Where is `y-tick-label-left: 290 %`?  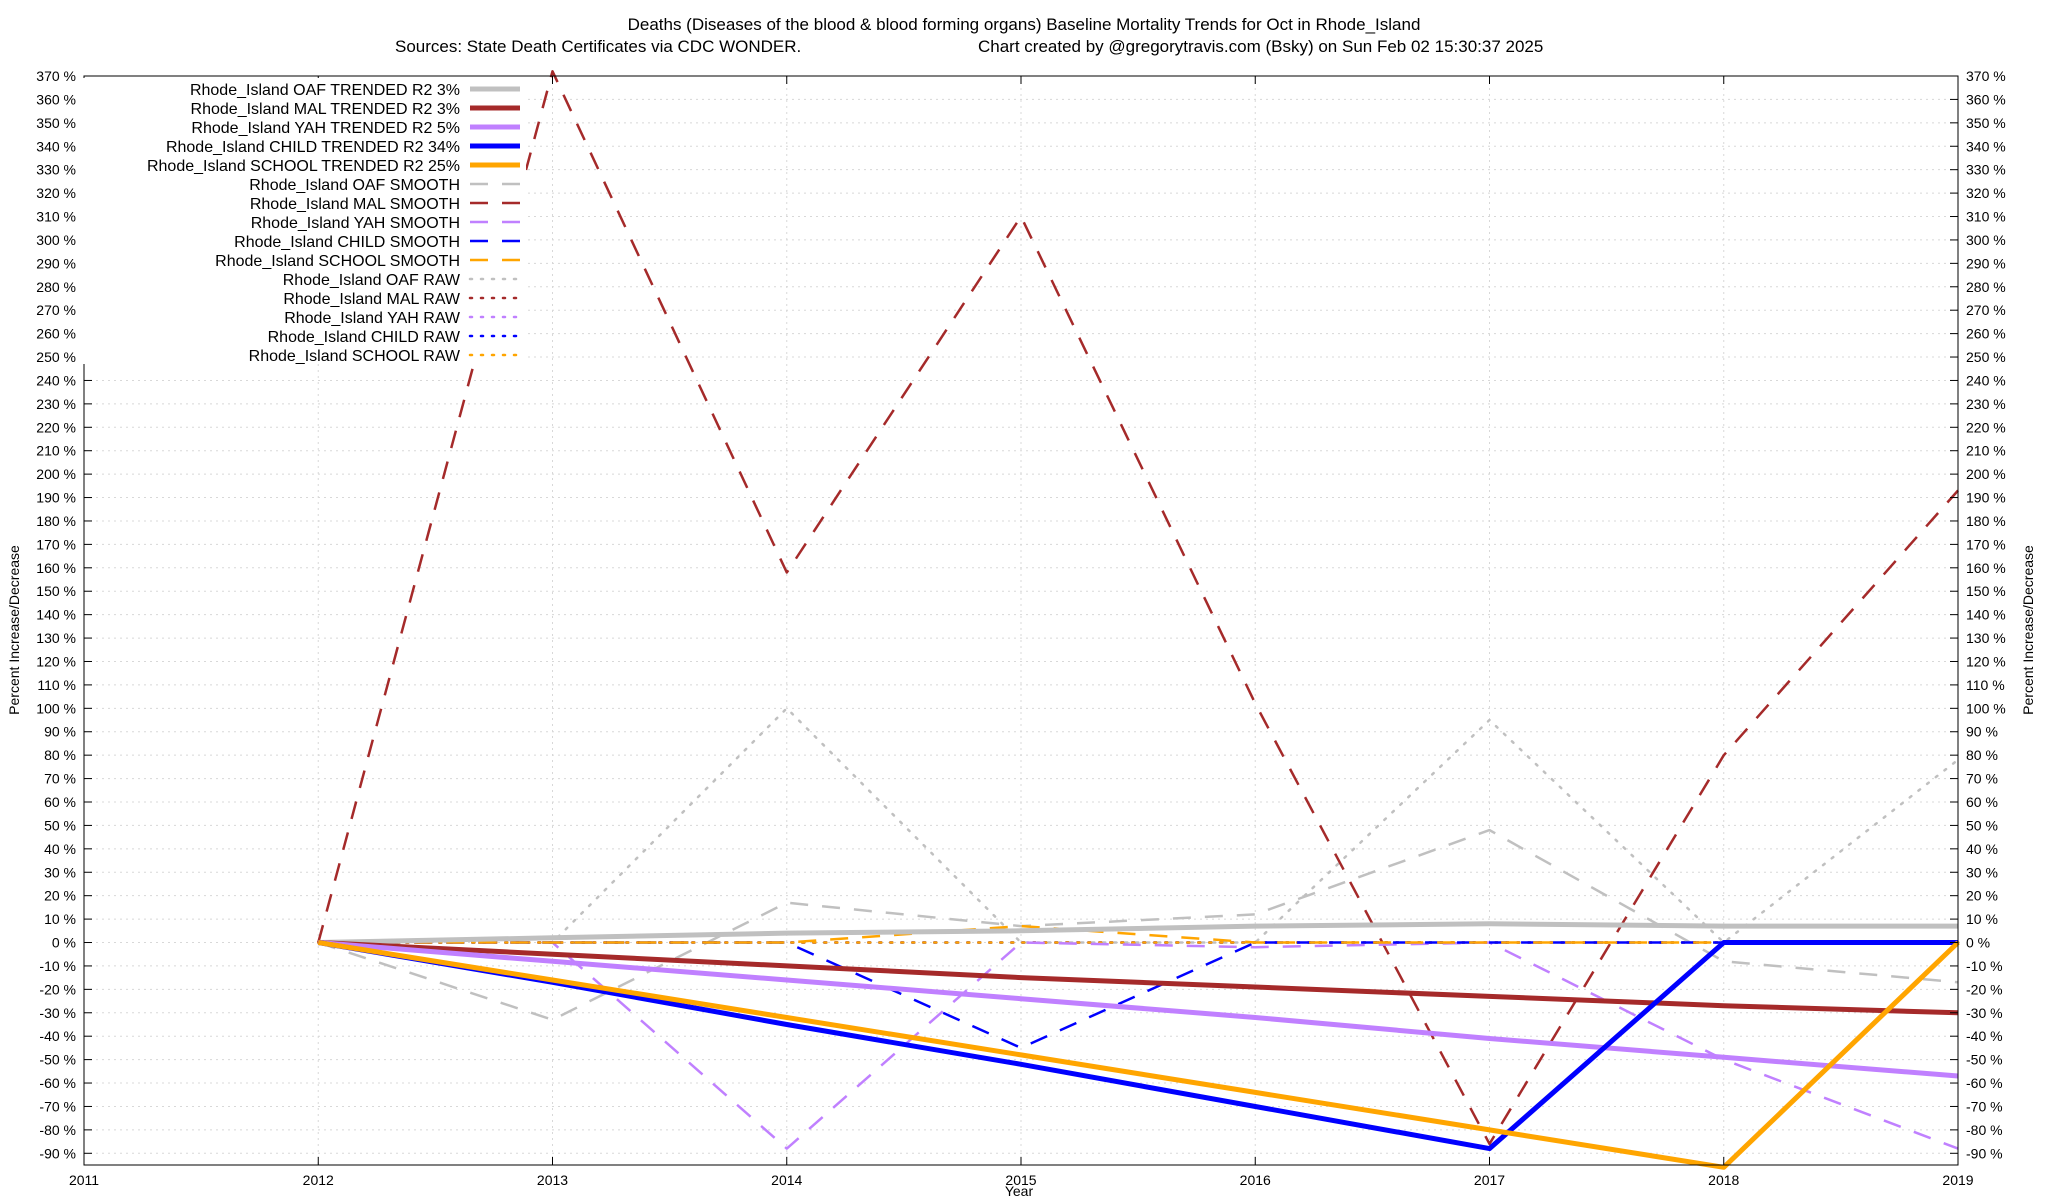 y-tick-label-left: 290 % is located at coordinates (56, 263).